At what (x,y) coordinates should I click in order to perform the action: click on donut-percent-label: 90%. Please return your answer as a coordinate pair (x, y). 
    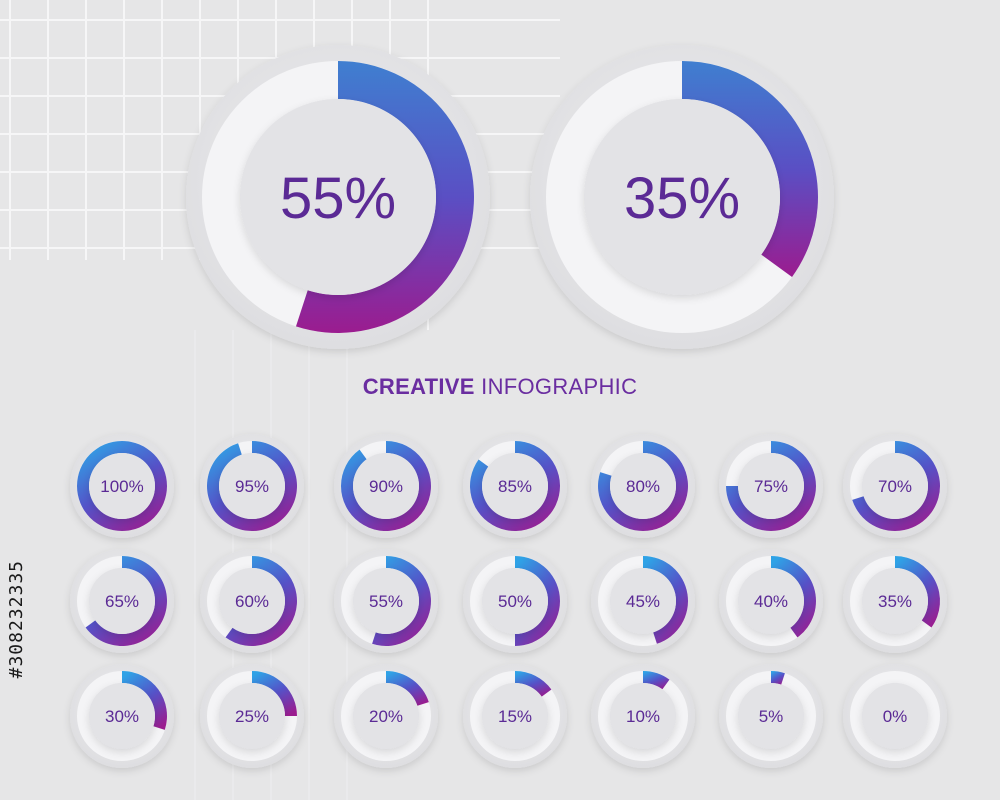
    Looking at the image, I should click on (386, 486).